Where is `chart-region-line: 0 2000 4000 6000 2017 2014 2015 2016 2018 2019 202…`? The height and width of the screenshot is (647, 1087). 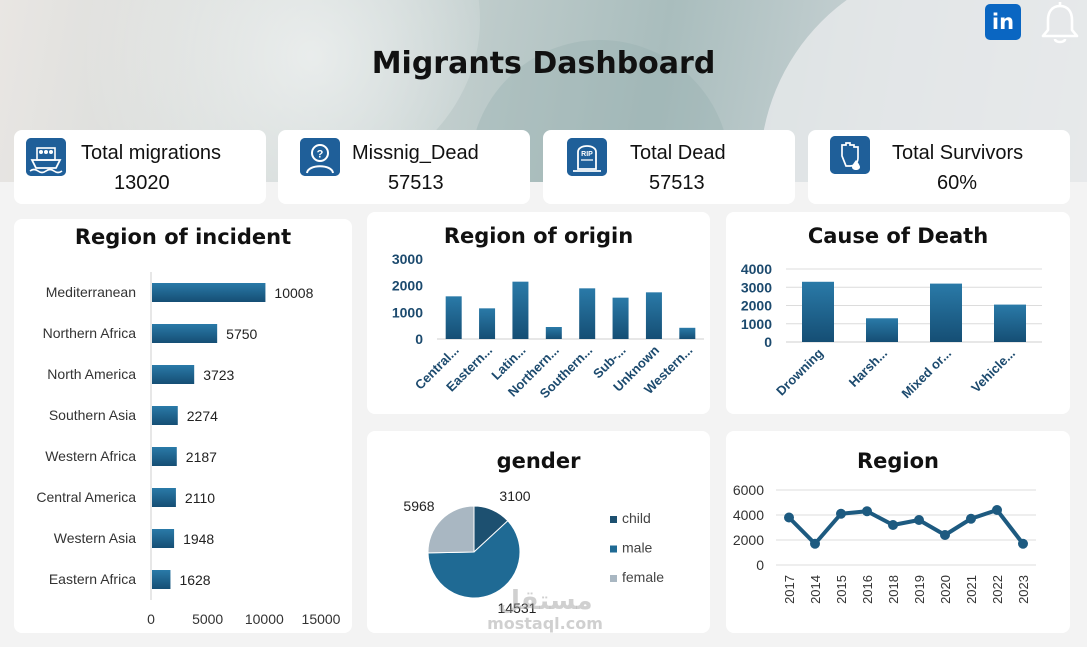
chart-region-line: 0 2000 4000 6000 2017 2014 2015 2016 2018 2019 202… is located at coordinates (884, 543).